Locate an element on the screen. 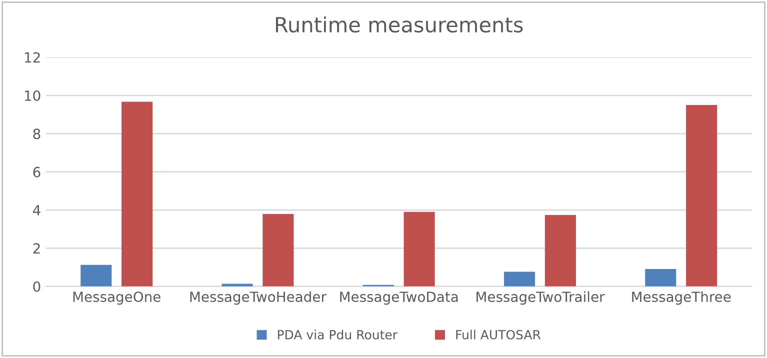 Image resolution: width=767 pixels, height=358 pixels. x-tick-label: MessageTwoHeader is located at coordinates (258, 298).